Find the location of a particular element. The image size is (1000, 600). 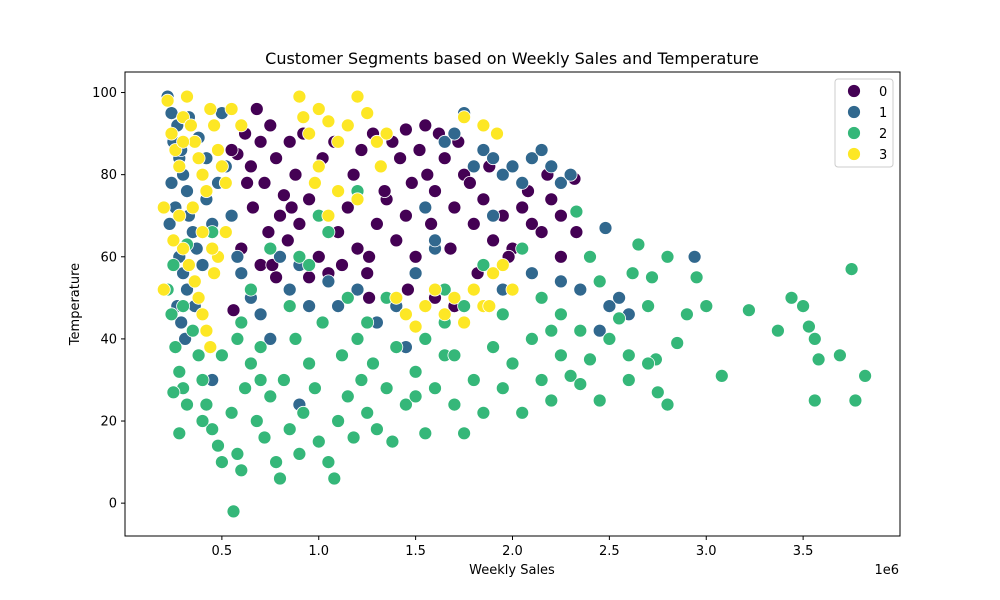

y-tick-label: 100 is located at coordinates (104, 93).